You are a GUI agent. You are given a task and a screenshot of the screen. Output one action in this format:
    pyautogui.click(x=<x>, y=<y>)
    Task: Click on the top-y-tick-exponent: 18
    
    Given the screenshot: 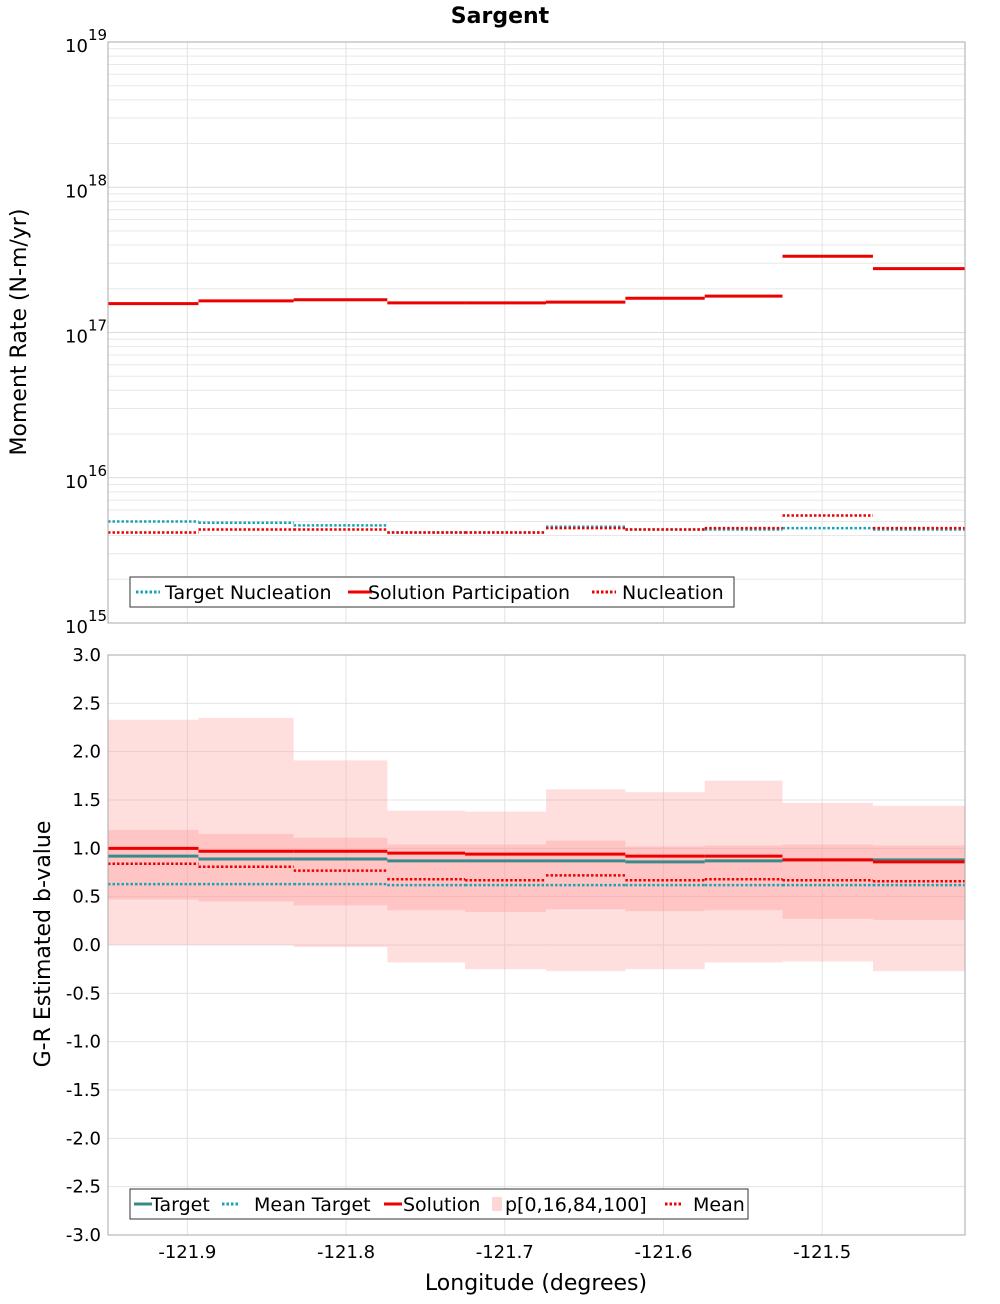 What is the action you would take?
    pyautogui.click(x=97, y=180)
    